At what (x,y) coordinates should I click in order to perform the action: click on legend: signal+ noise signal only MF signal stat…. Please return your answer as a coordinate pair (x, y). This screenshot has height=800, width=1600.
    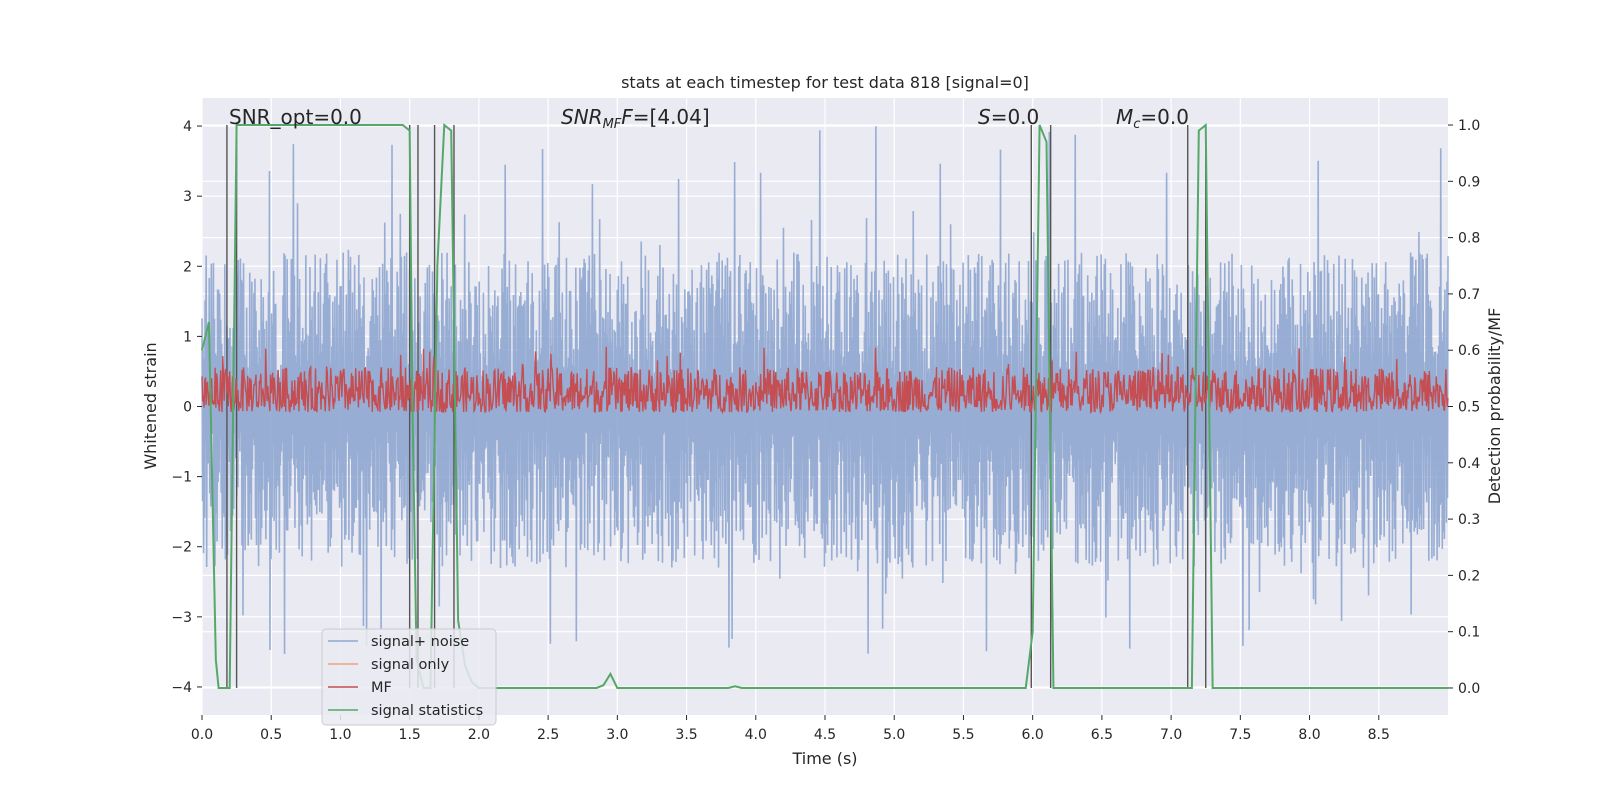
    Looking at the image, I should click on (409, 677).